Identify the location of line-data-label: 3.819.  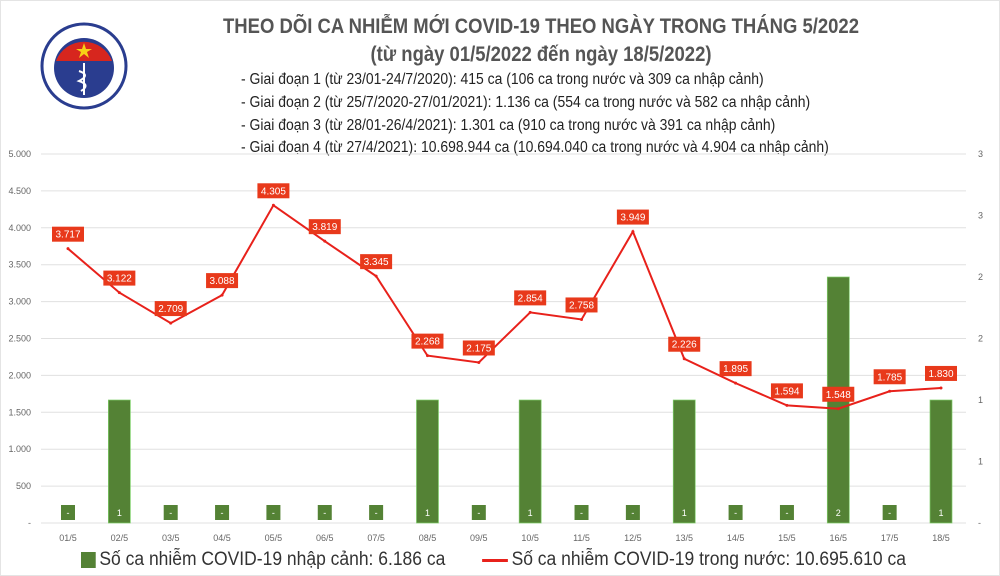
(324, 227).